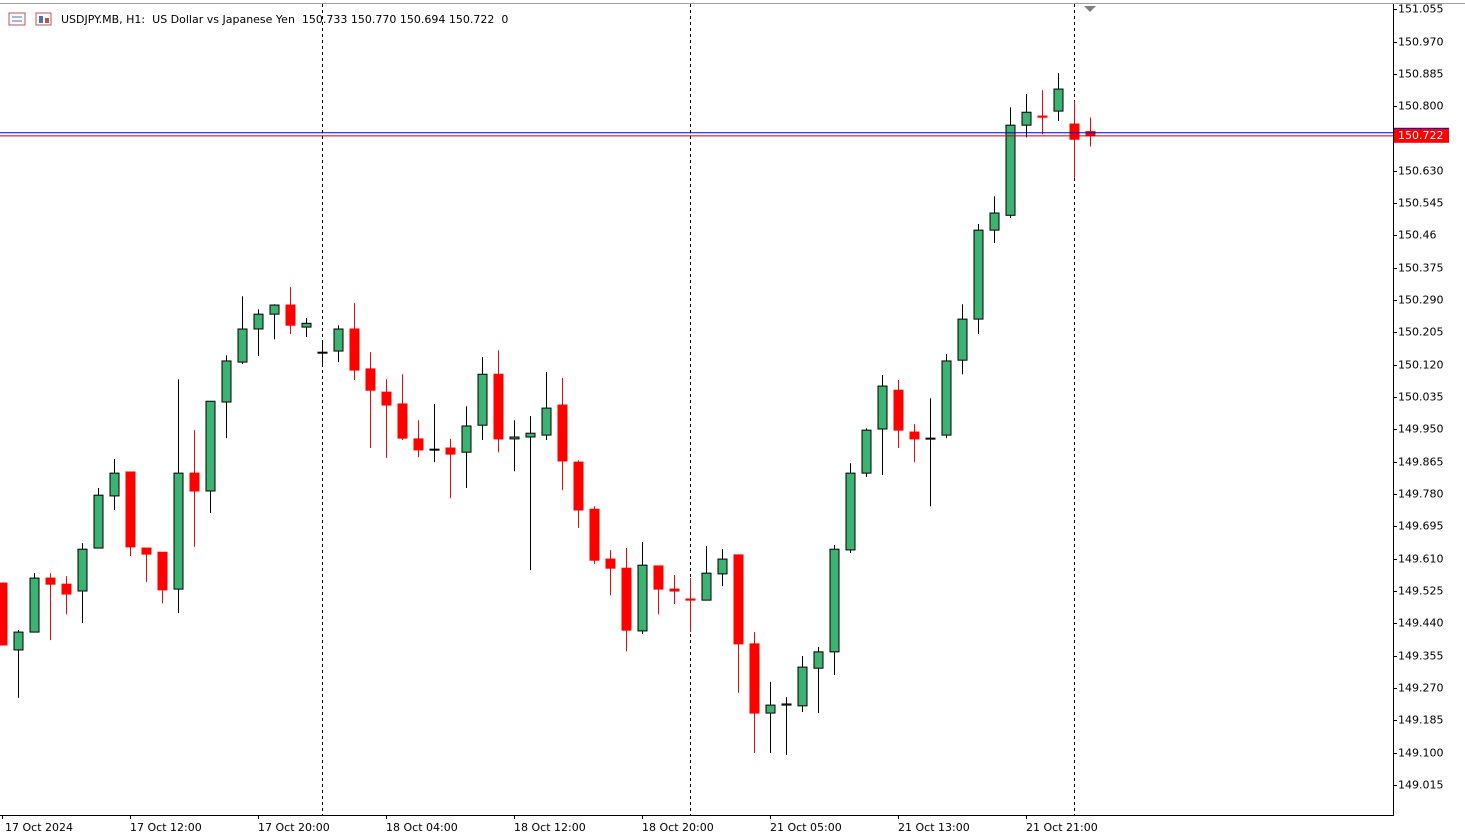  I want to click on y-tick-label: 150.46, so click(1417, 235).